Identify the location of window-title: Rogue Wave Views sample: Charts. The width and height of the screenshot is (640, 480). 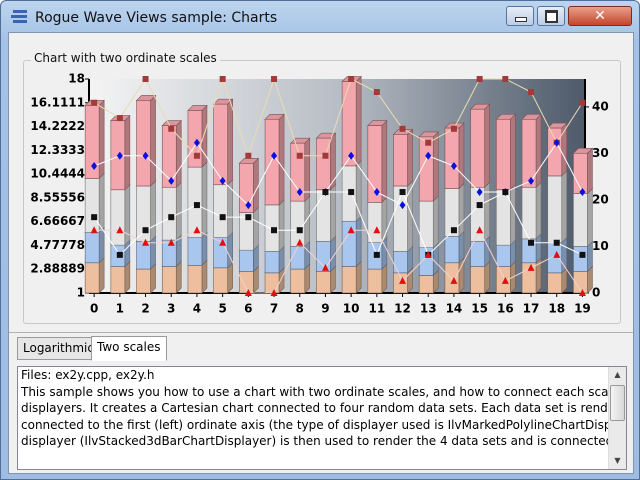
(156, 18).